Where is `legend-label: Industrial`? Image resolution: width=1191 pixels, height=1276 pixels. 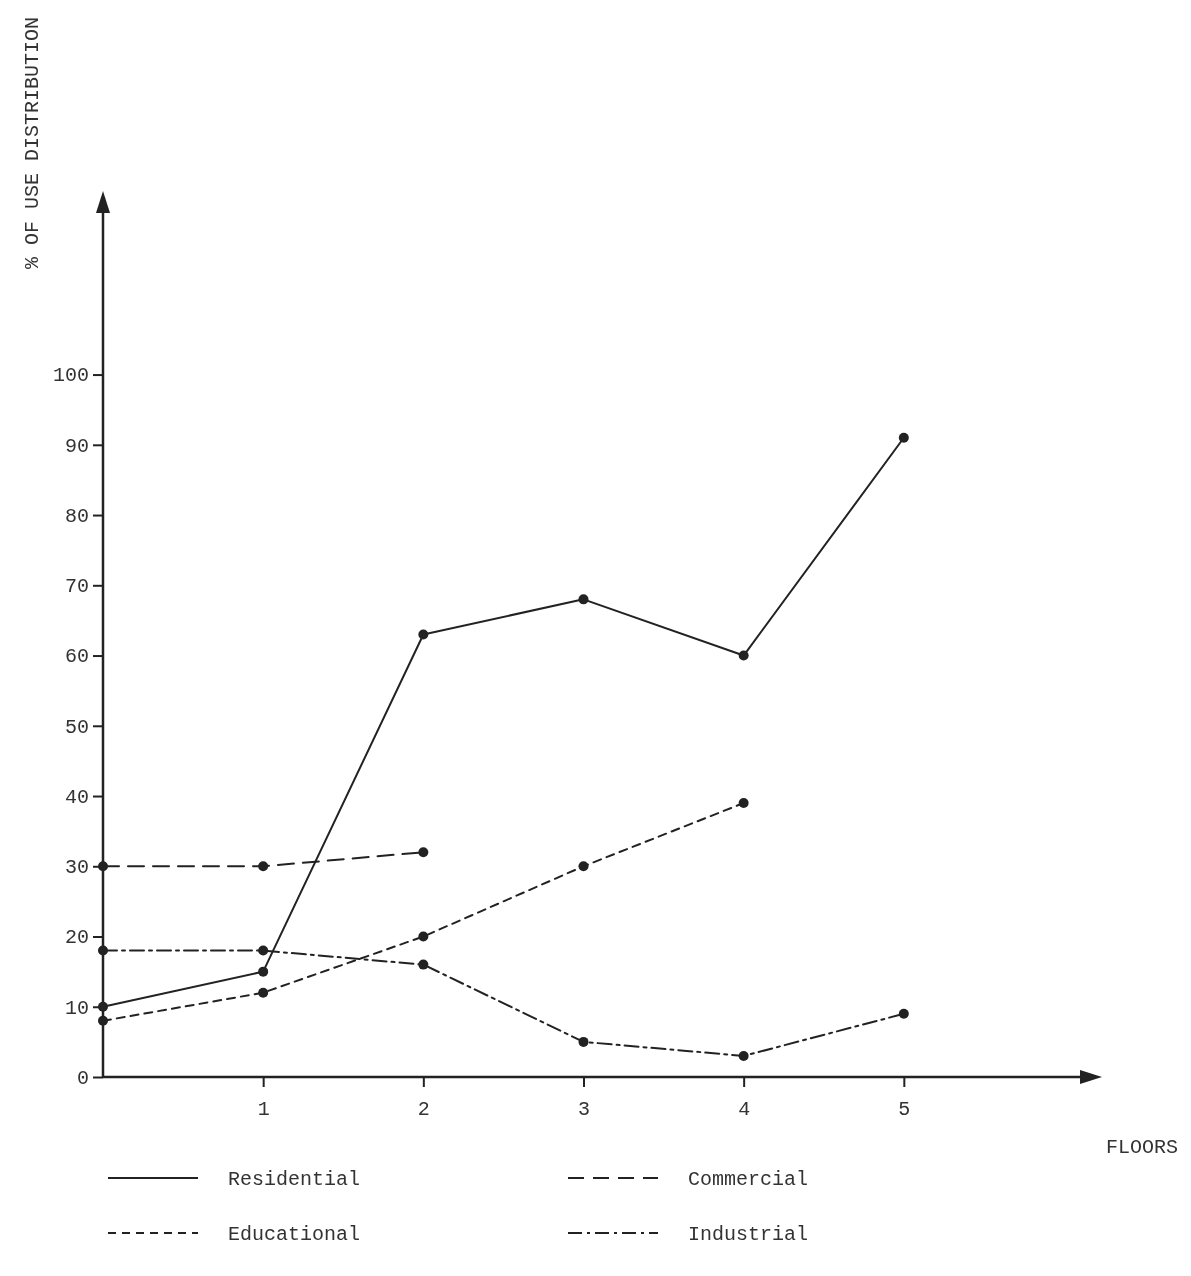
legend-label: Industrial is located at coordinates (748, 1234).